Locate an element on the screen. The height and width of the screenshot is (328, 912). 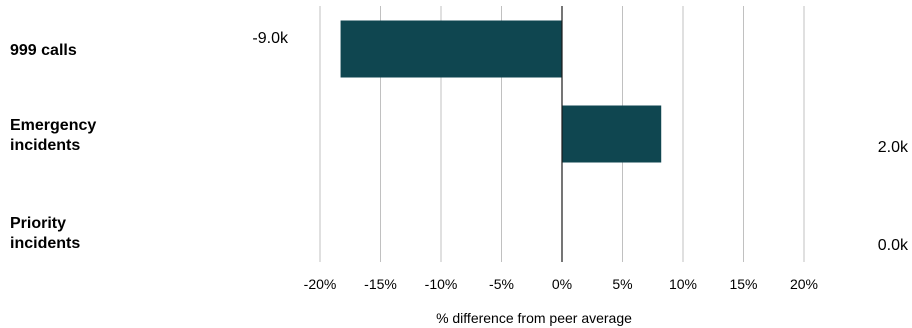
value-label: 2.0k is located at coordinates (893, 147).